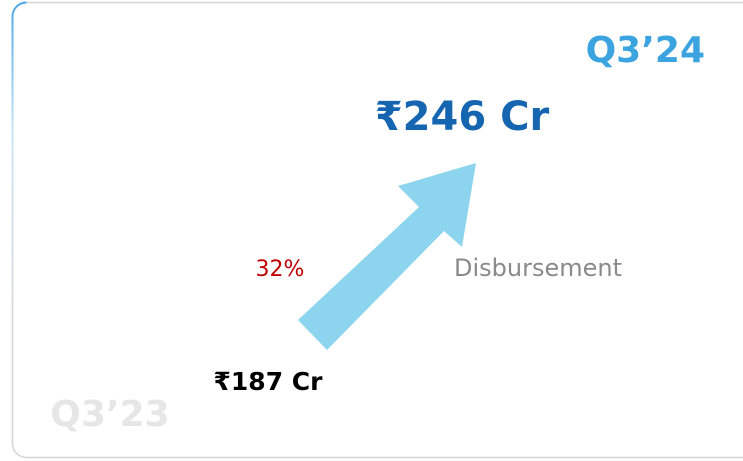 Image resolution: width=743 pixels, height=461 pixels. I want to click on current-period: Q3’24, so click(645, 50).